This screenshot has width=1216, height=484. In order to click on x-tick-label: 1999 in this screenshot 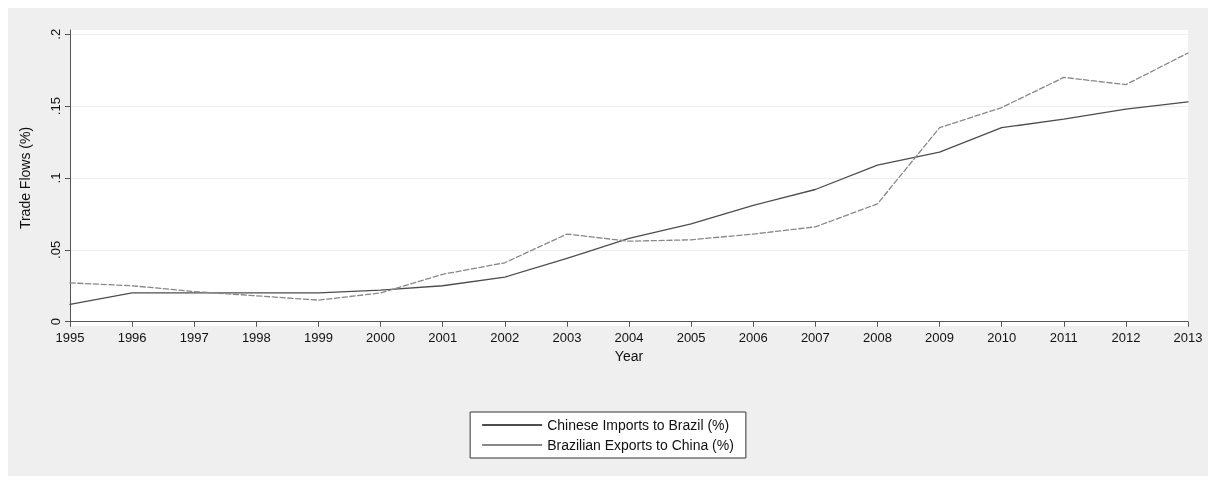, I will do `click(318, 337)`.